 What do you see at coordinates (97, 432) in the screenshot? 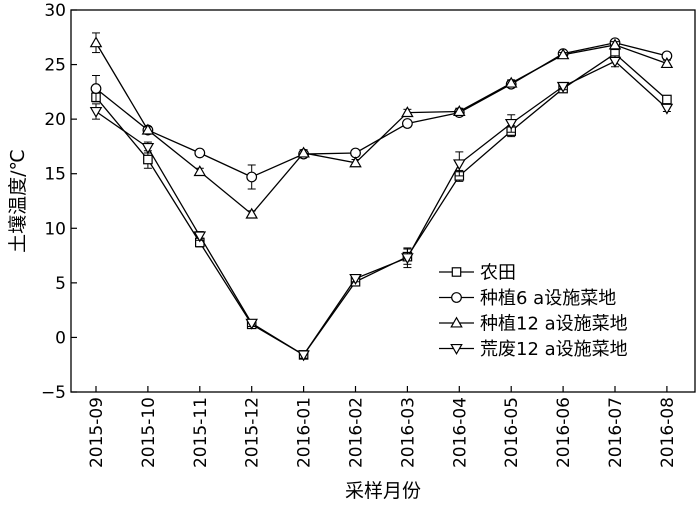
I see `x-tick-label: 2015-09` at bounding box center [97, 432].